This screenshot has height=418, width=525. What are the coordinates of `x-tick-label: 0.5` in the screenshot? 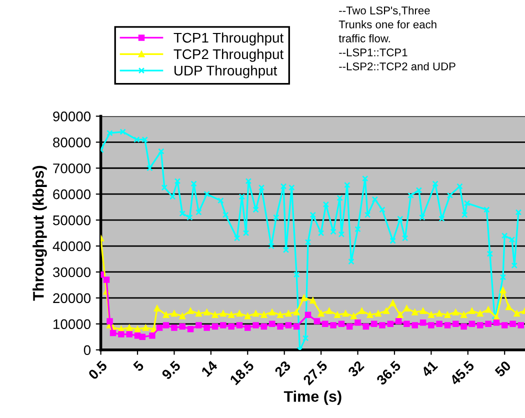 It's located at (98, 370).